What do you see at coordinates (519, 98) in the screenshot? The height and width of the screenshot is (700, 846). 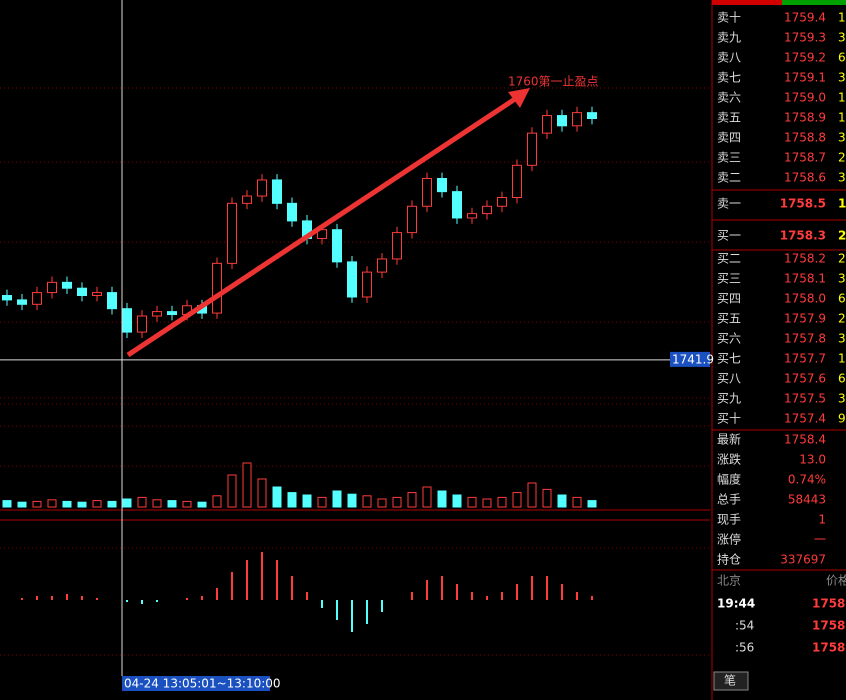 I see `arrow-head` at bounding box center [519, 98].